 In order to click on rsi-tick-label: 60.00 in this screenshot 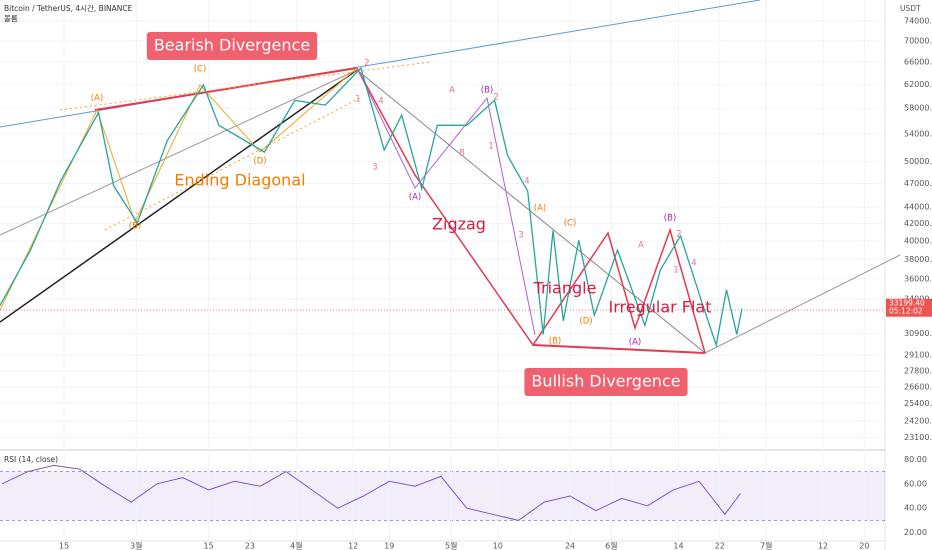, I will do `click(915, 483)`.